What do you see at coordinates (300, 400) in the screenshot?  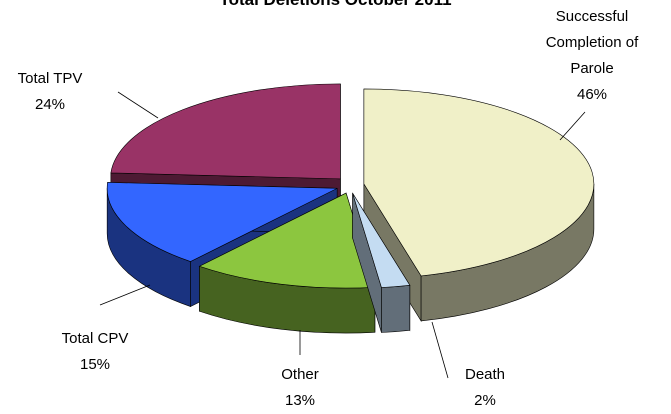 I see `value-label: 13%` at bounding box center [300, 400].